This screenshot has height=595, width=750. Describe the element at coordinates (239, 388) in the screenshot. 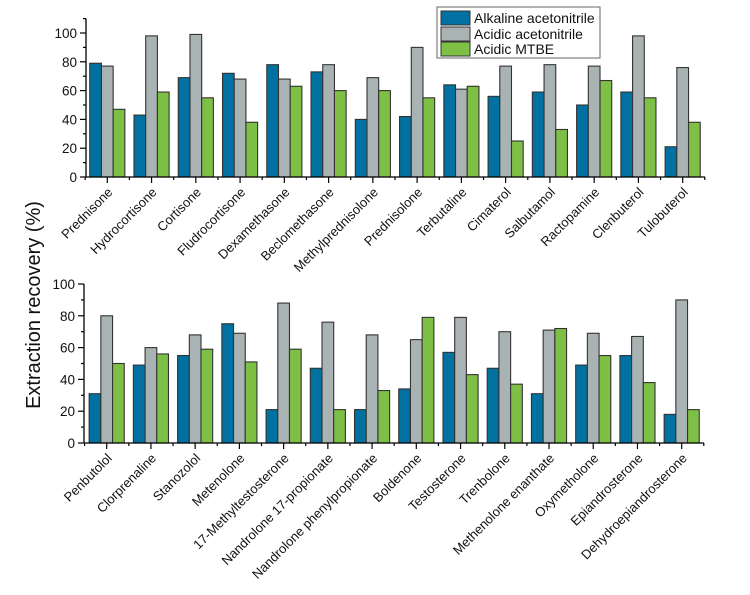

I see `bar-acidic-acetonitrile-metenolone` at that location.